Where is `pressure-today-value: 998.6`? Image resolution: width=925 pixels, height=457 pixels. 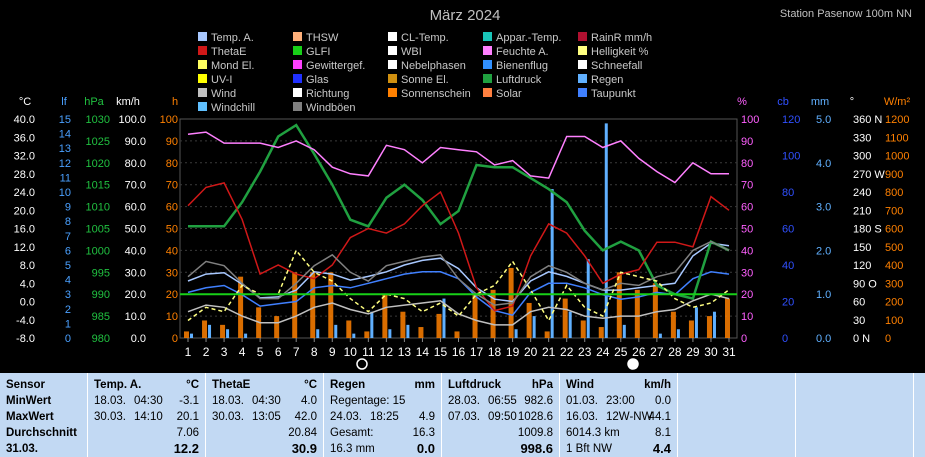 pressure-today-value: 998.6 is located at coordinates (536, 448).